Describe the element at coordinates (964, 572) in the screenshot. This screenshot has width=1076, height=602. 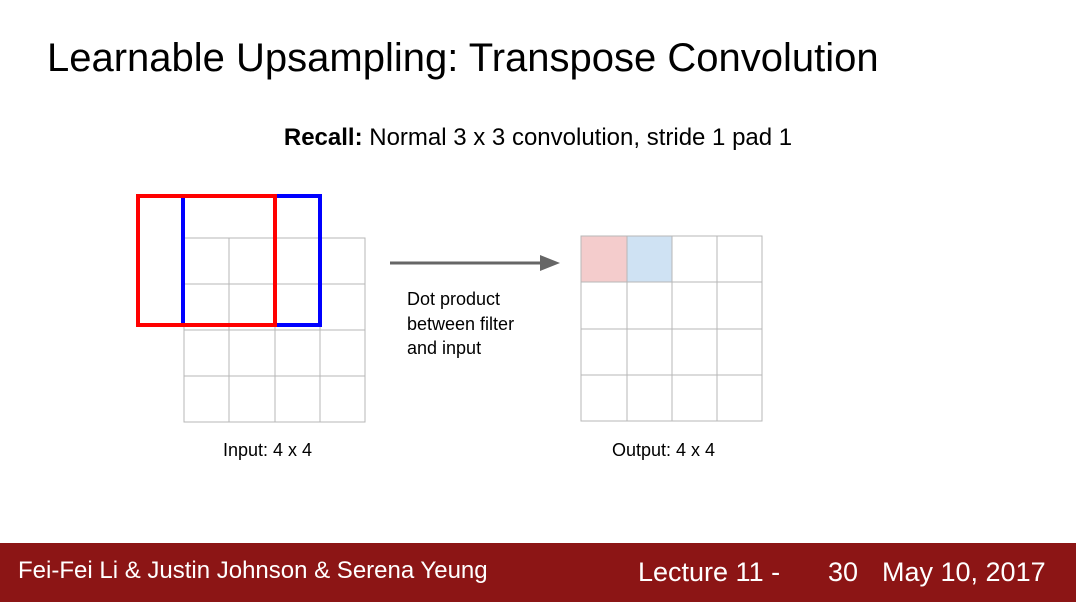
I see `footer-date: May 10, 2017` at that location.